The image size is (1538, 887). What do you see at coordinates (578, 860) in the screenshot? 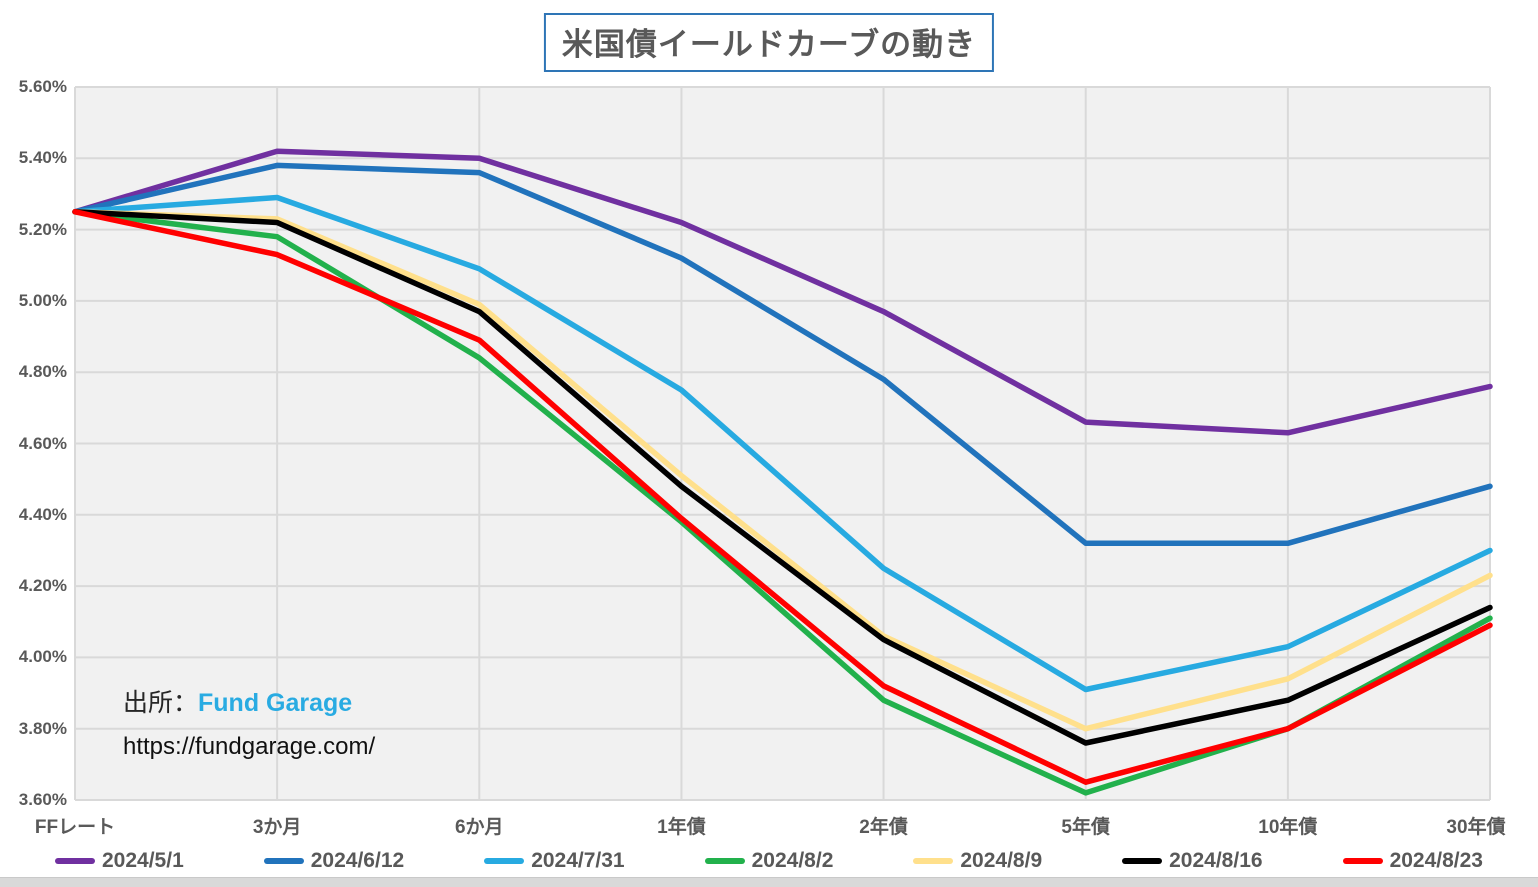
I see `legend-label: 2024/7/31` at bounding box center [578, 860].